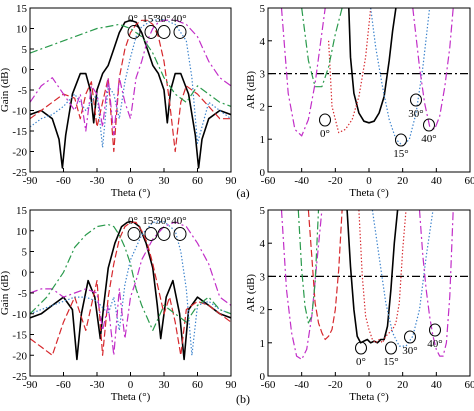 The height and width of the screenshot is (411, 474). Describe the element at coordinates (165, 385) in the screenshot. I see `x-tick-label: 30` at that location.